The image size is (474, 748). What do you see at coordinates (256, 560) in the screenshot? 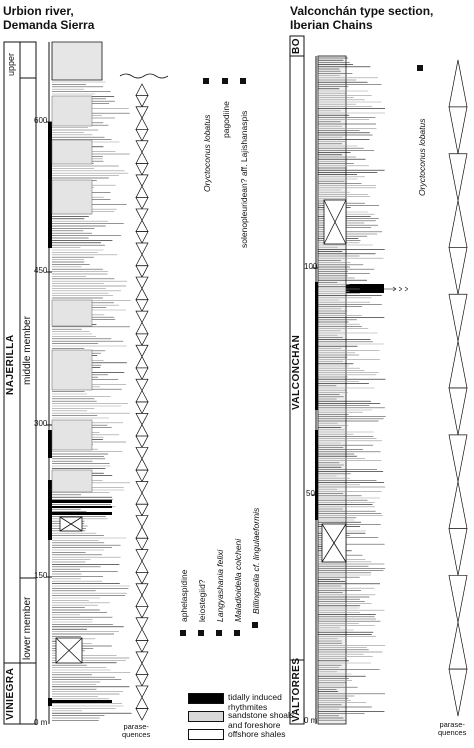
I see `fossil-billingsella: Billingsella cf. lingulaeformis` at bounding box center [256, 560].